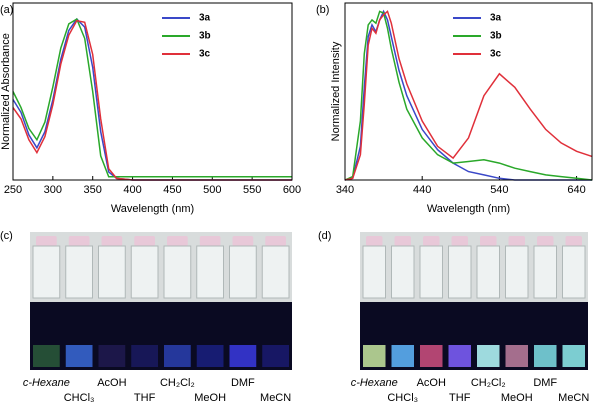 The image size is (599, 404). I want to click on x-tick-label: 550, so click(252, 190).